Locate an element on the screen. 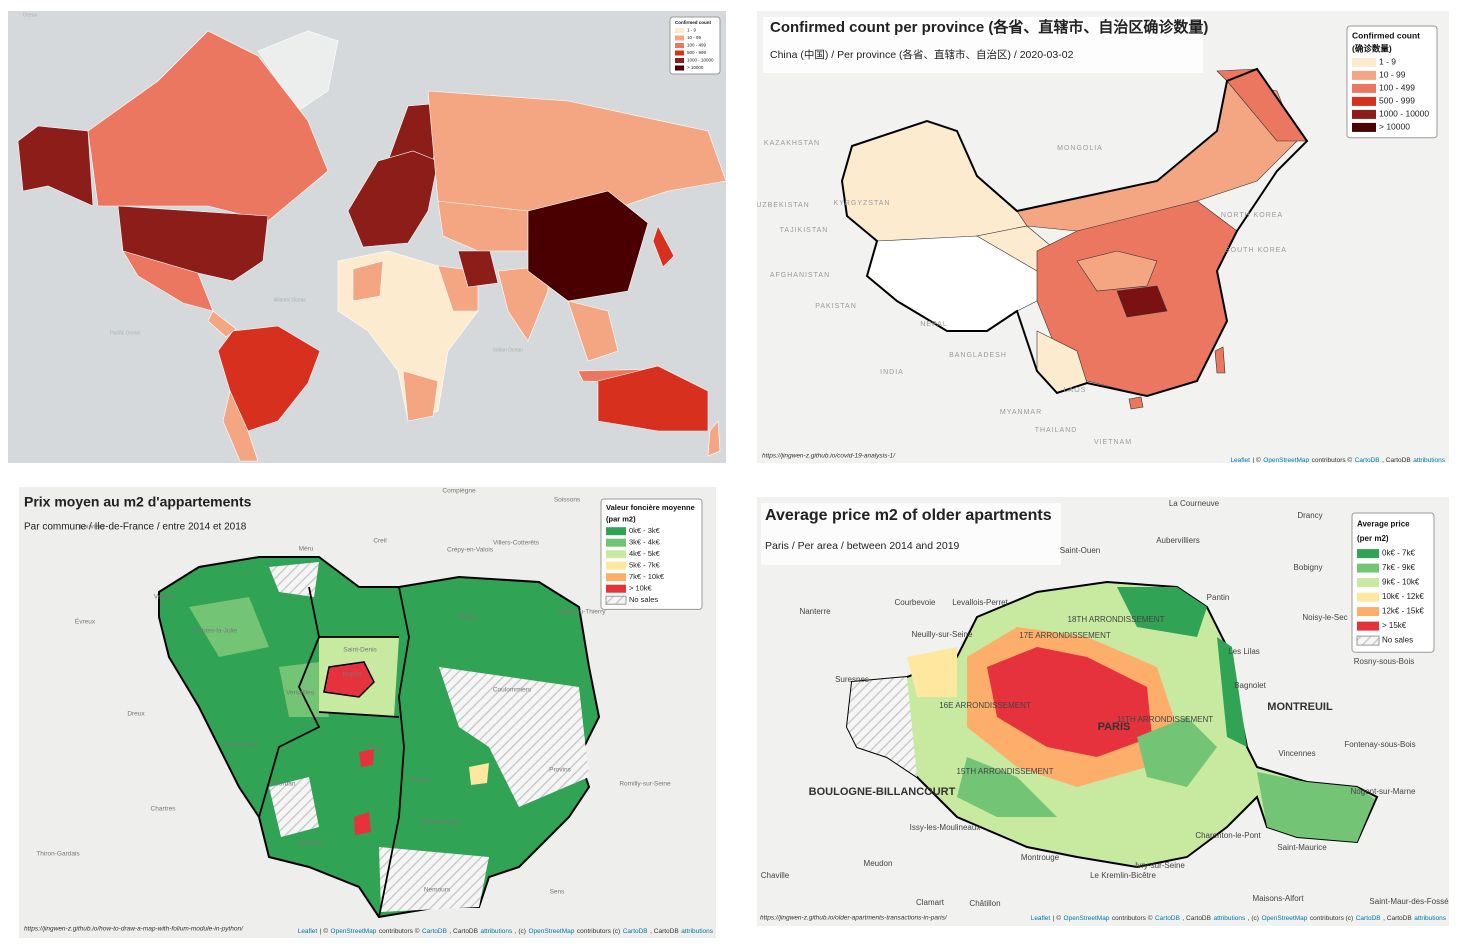 This screenshot has height=946, width=1460. legend-label: > 10000 is located at coordinates (1394, 127).